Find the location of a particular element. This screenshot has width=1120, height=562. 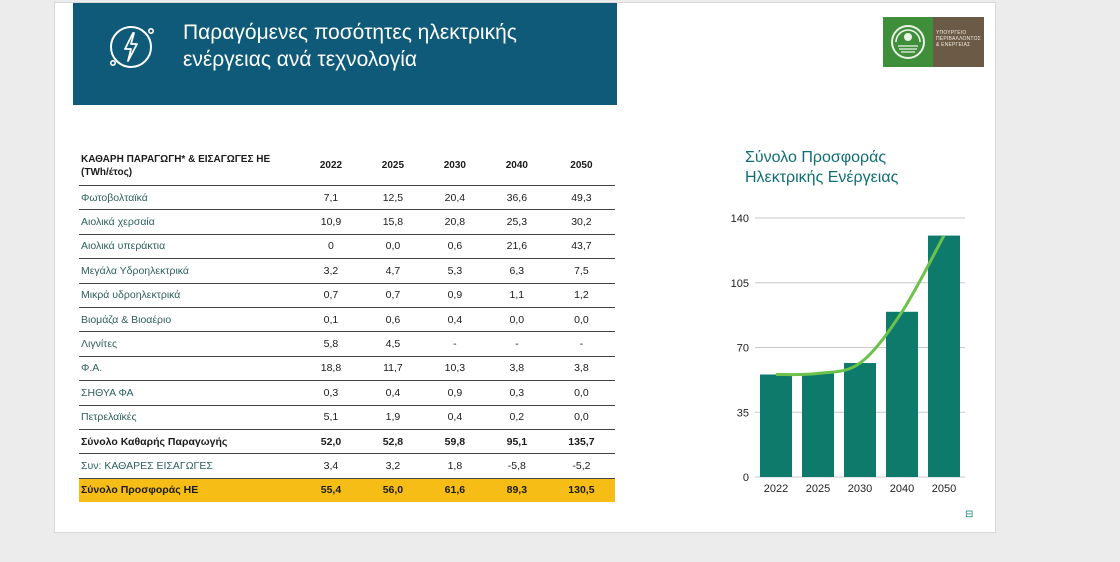

row-label: Αιολικά χερσαία is located at coordinates (189, 222).